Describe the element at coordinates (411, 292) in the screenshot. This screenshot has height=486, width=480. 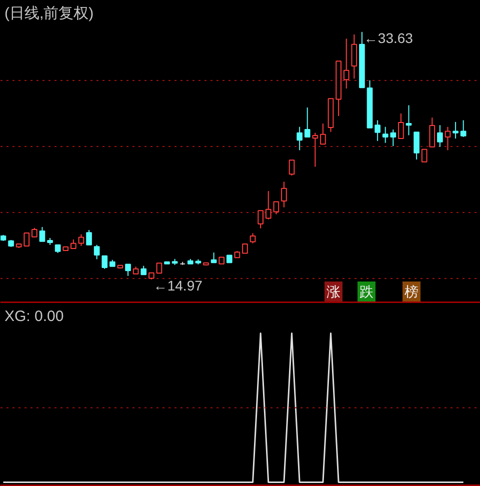
I see `annotation: 榜` at that location.